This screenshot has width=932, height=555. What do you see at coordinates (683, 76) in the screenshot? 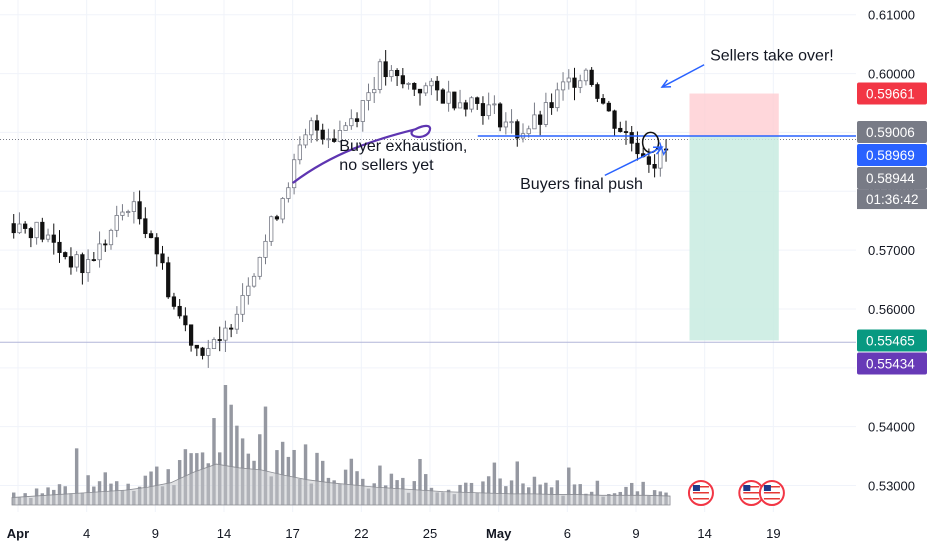
I see `sellers-arrow` at bounding box center [683, 76].